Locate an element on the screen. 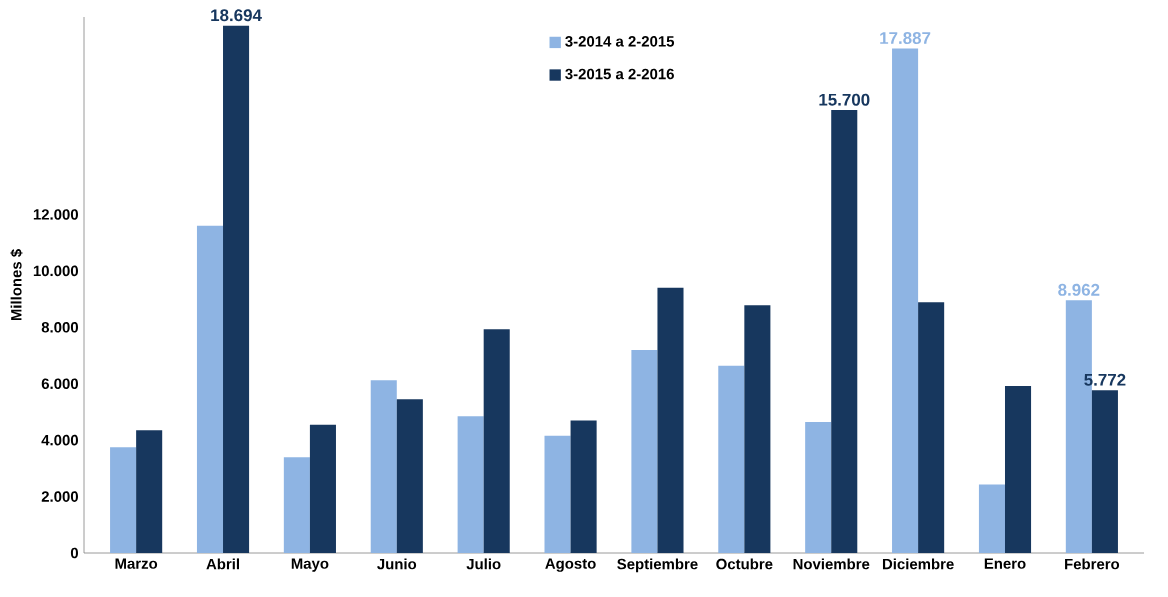 This screenshot has width=1168, height=597. y-tick-label: 0 is located at coordinates (74, 553).